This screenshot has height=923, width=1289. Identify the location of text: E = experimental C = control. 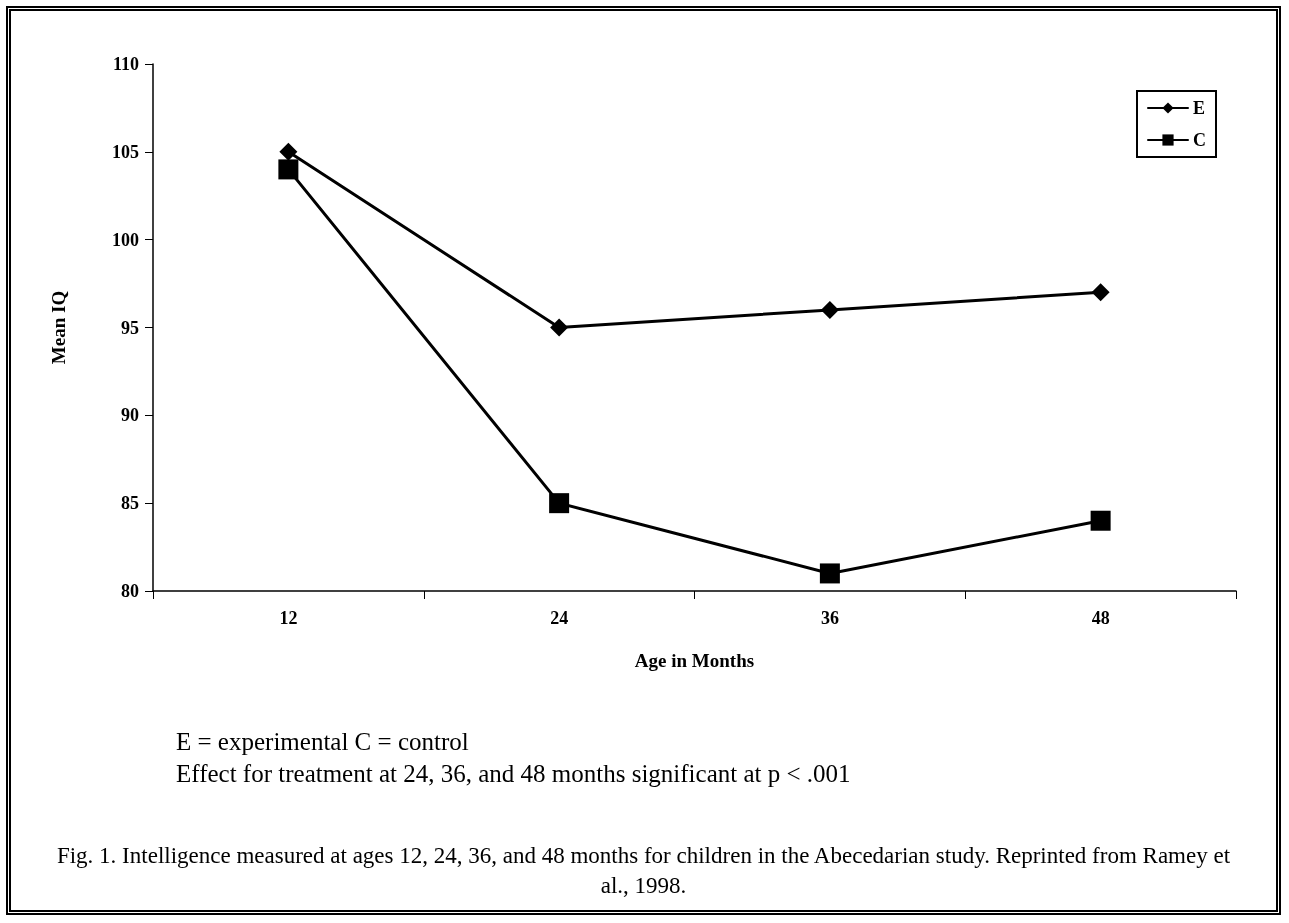
(323, 742).